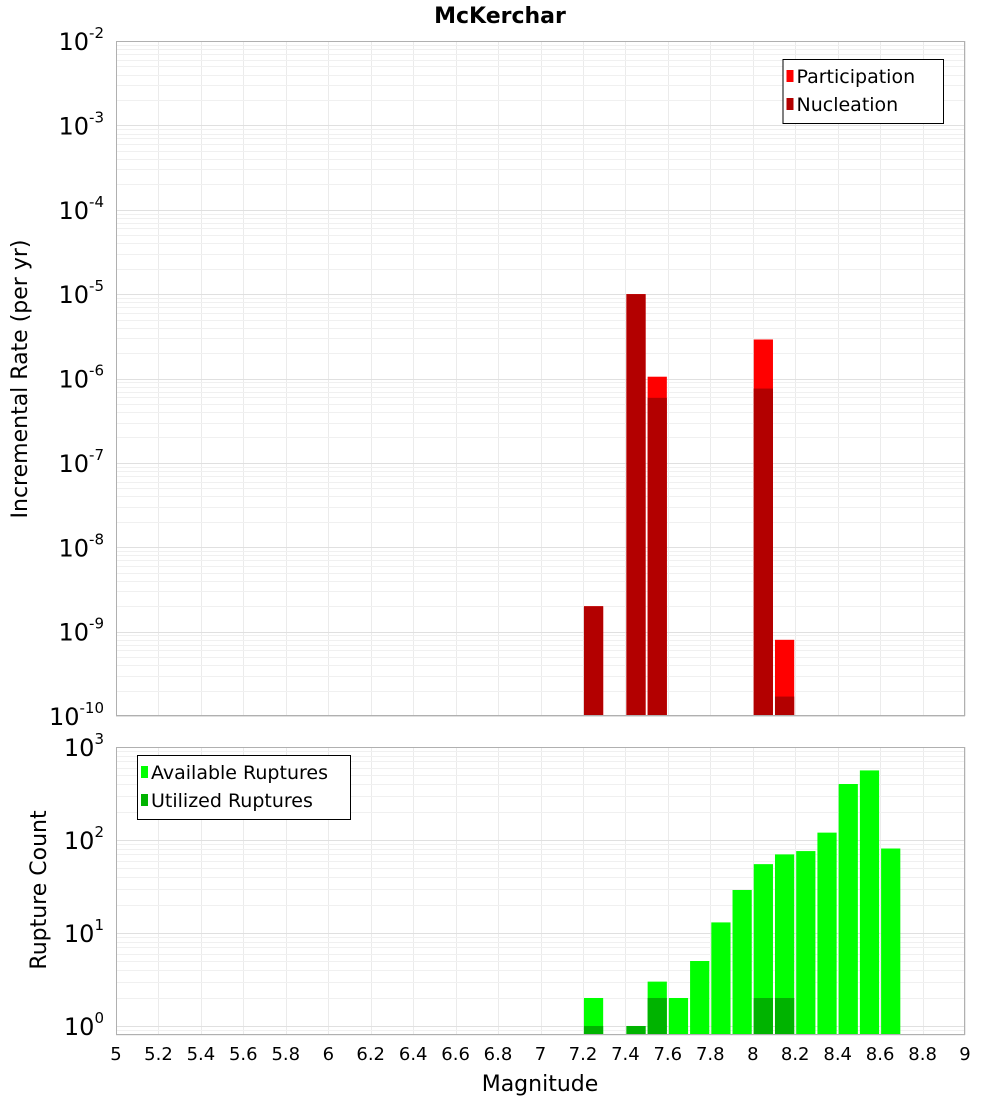 The image size is (1000, 1100). I want to click on y-tick-label: 10², so click(84, 839).